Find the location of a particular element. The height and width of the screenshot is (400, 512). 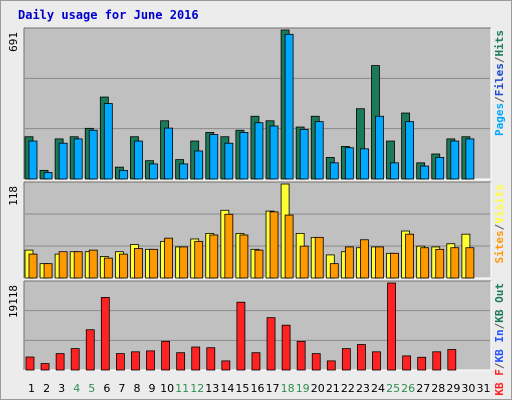

x-tick-label: 21 is located at coordinates (333, 388).